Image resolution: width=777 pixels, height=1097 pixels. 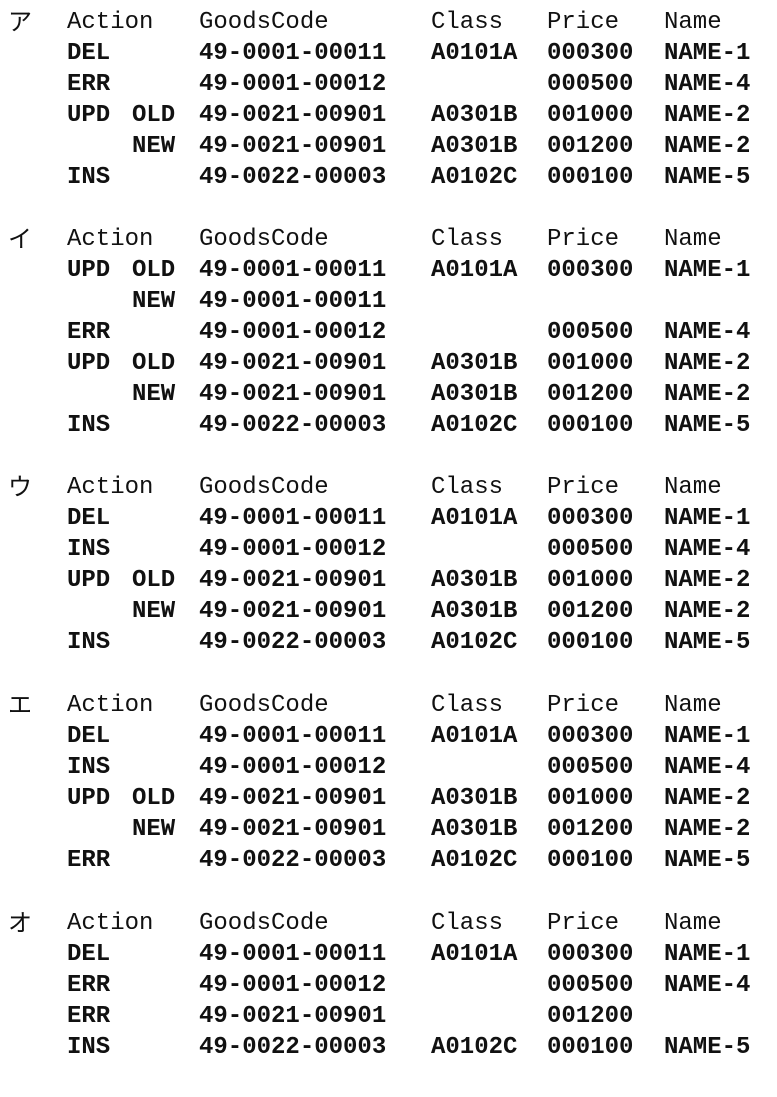 What do you see at coordinates (20, 239) in the screenshot?
I see `choice-label: イ` at bounding box center [20, 239].